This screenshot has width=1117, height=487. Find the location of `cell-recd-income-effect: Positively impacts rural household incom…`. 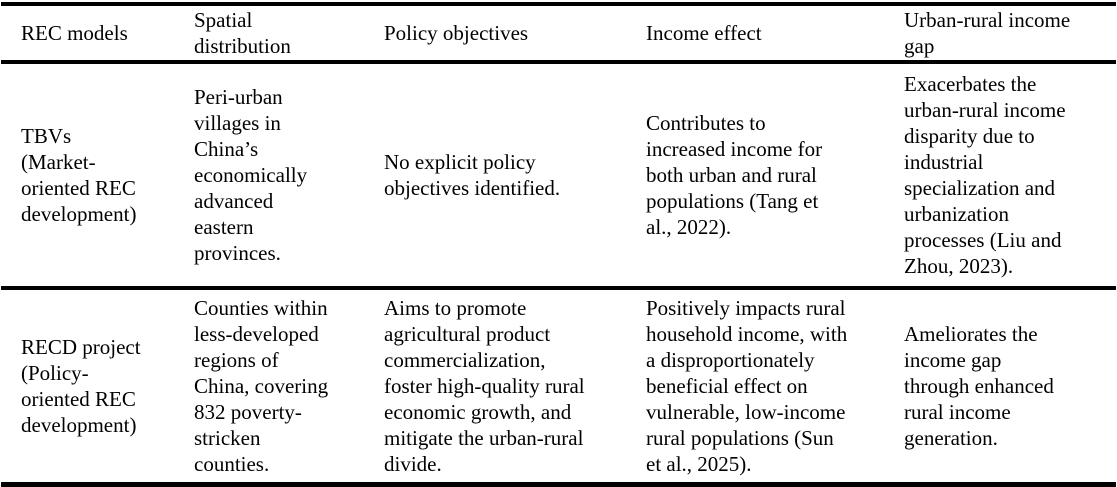

cell-recd-income-effect: Positively impacts rural household incom… is located at coordinates (747, 386).